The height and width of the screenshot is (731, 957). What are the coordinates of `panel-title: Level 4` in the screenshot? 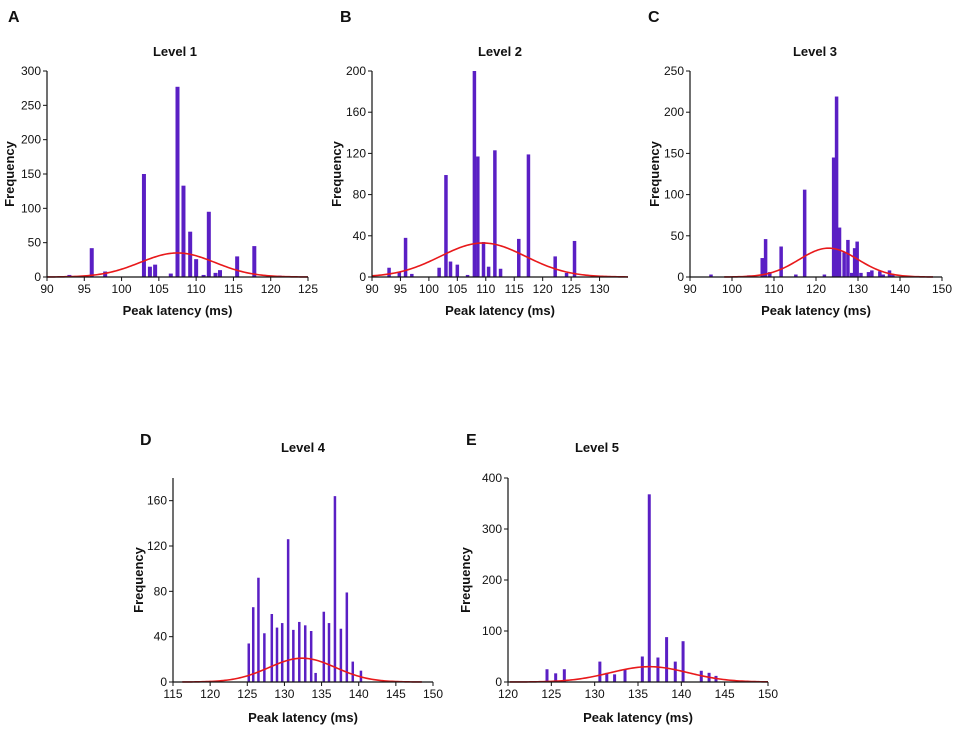 It's located at (303, 447).